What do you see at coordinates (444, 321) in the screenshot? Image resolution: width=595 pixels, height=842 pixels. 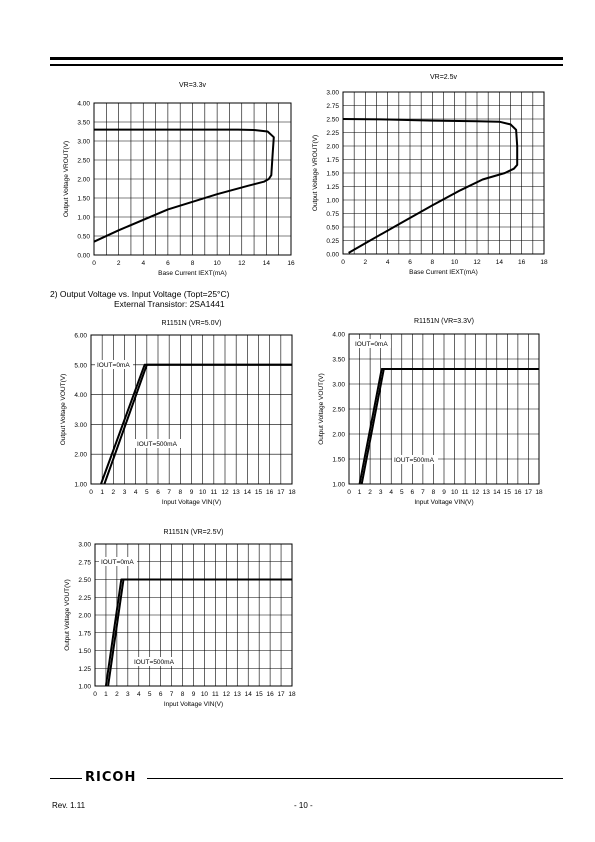 I see `chart-title: R1151N (VR=3.3V)` at bounding box center [444, 321].